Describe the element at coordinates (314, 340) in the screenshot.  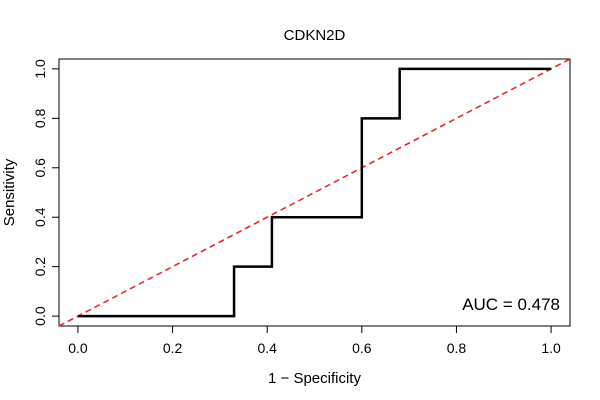
I see `x-axis: 0.0 0.2 0.4 0.6 0.8 1.0` at that location.